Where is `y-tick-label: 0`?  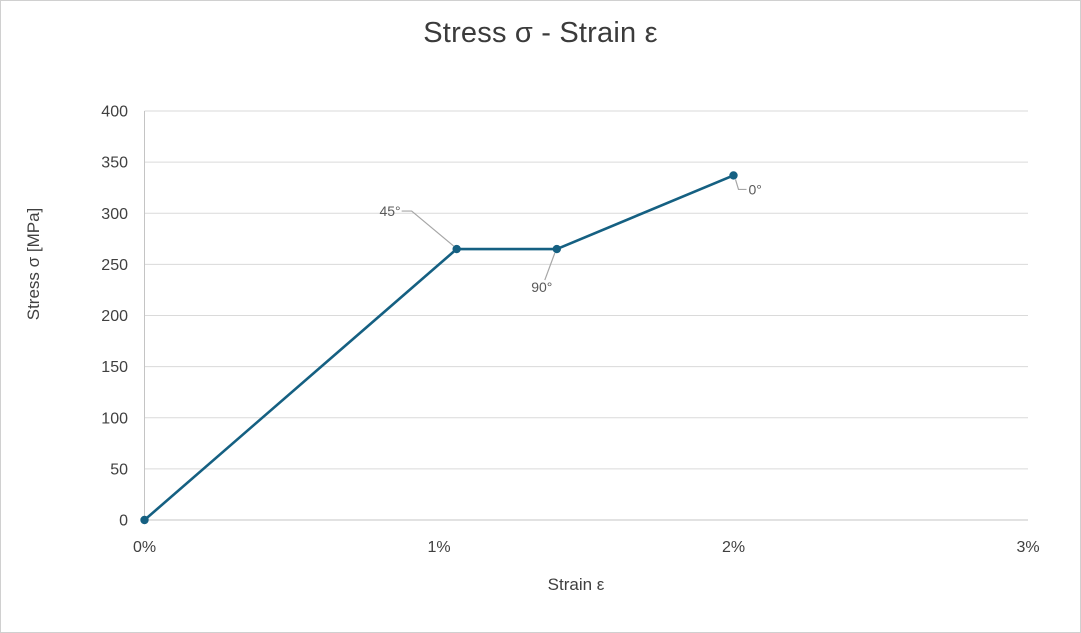
y-tick-label: 0 is located at coordinates (123, 521).